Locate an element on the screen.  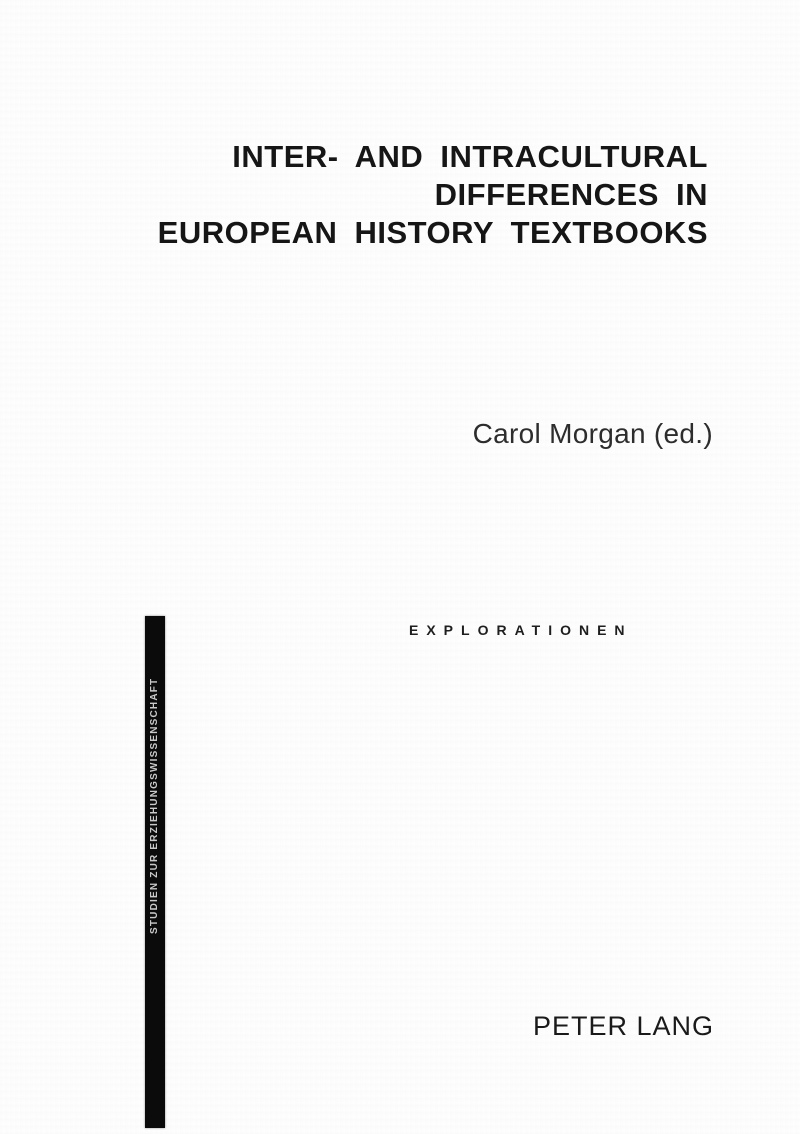
title-line-1: INTER- AND INTRACULTURAL is located at coordinates (470, 156).